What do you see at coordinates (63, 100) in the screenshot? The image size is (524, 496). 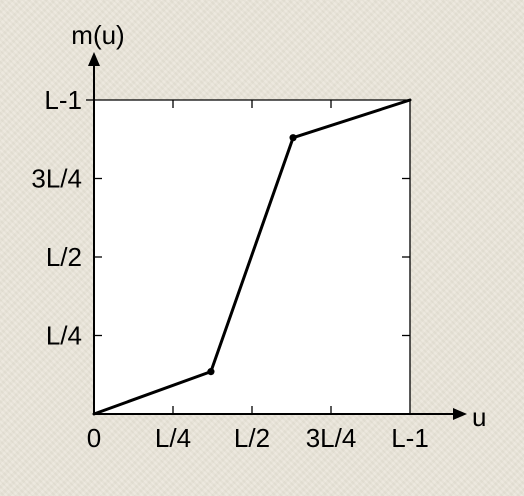 I see `y-tick-label: L-1` at bounding box center [63, 100].